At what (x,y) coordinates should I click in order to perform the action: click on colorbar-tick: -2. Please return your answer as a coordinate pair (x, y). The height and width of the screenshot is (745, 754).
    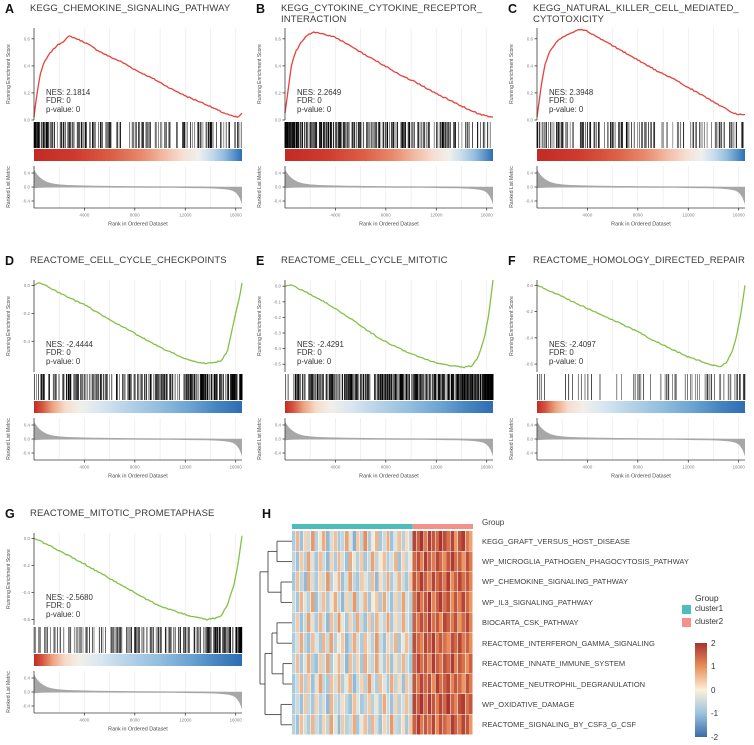
    Looking at the image, I should click on (715, 737).